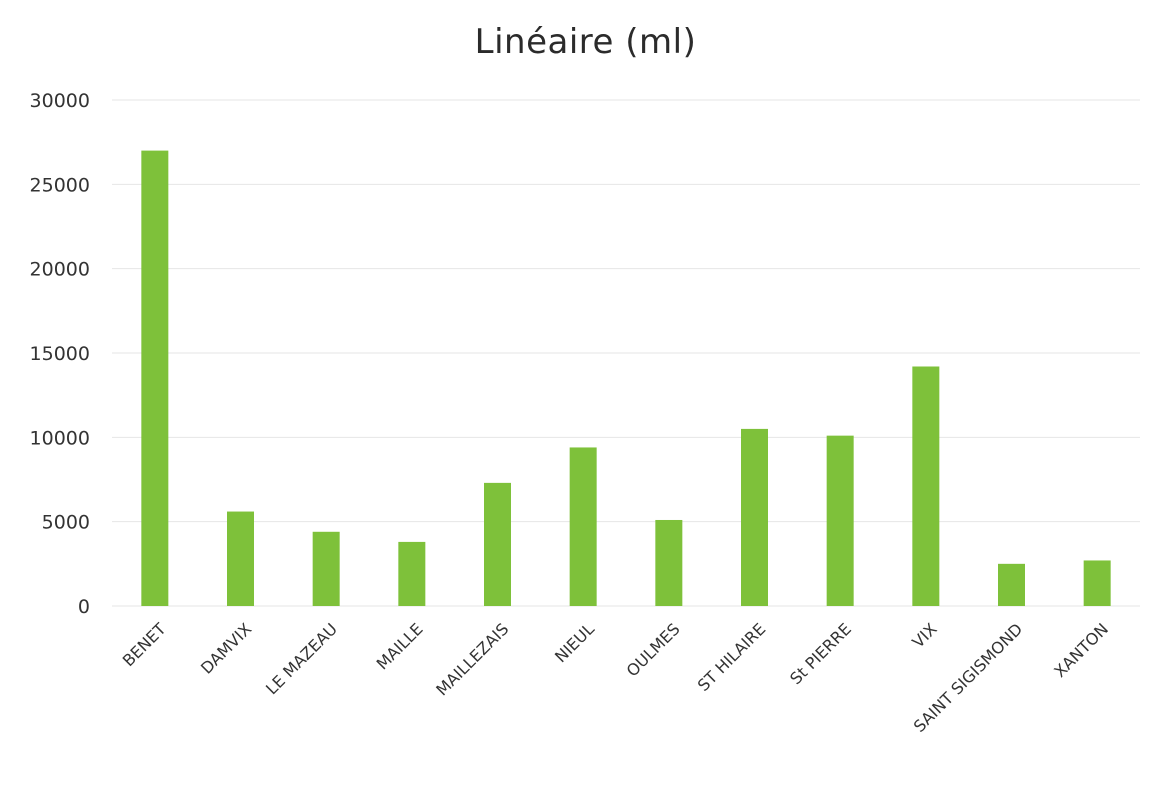  Describe the element at coordinates (754, 517) in the screenshot. I see `bar-st-hilaire` at that location.